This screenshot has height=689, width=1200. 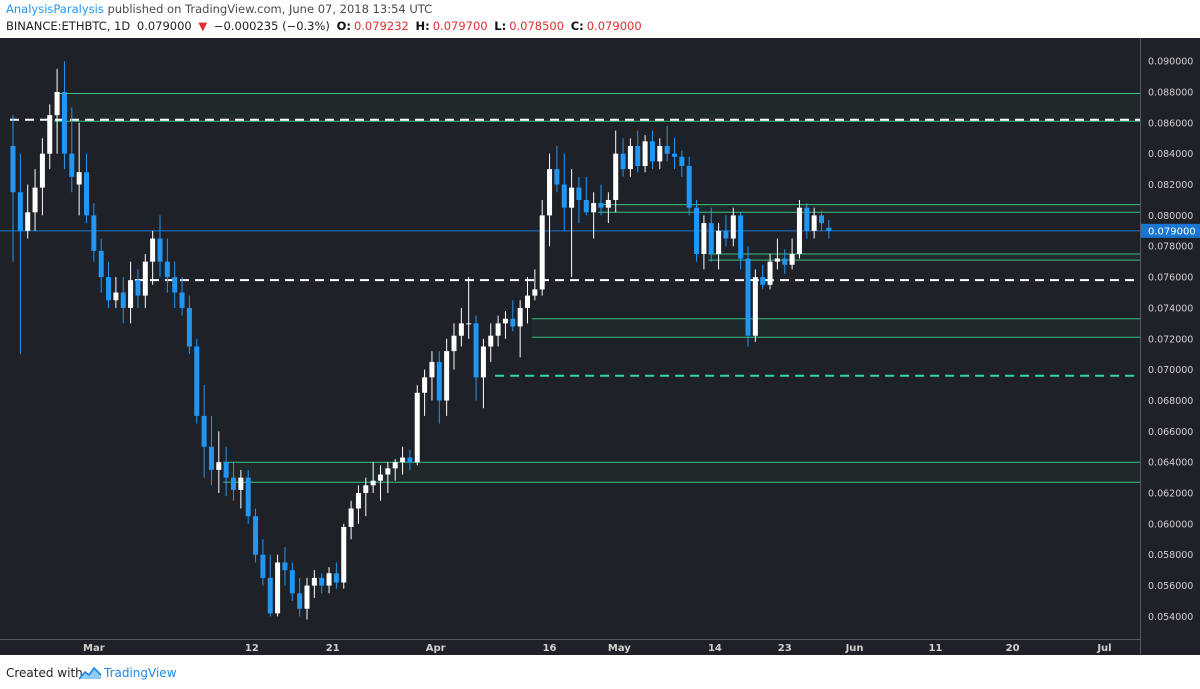 What do you see at coordinates (1170, 346) in the screenshot?
I see `price-axis-background` at bounding box center [1170, 346].